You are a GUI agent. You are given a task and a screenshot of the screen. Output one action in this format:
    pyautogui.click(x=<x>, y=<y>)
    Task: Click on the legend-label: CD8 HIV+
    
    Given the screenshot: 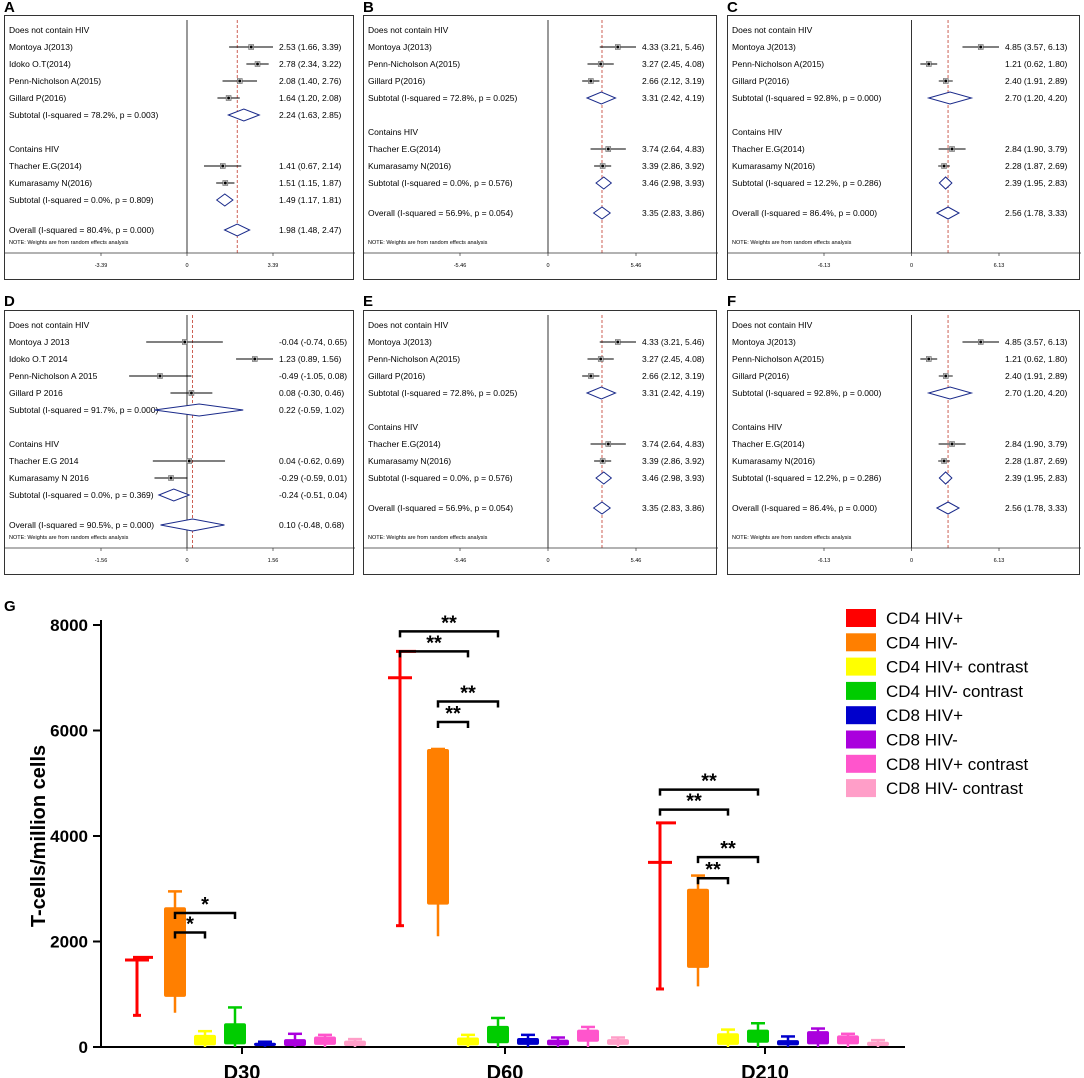 What is the action you would take?
    pyautogui.click(x=924, y=715)
    